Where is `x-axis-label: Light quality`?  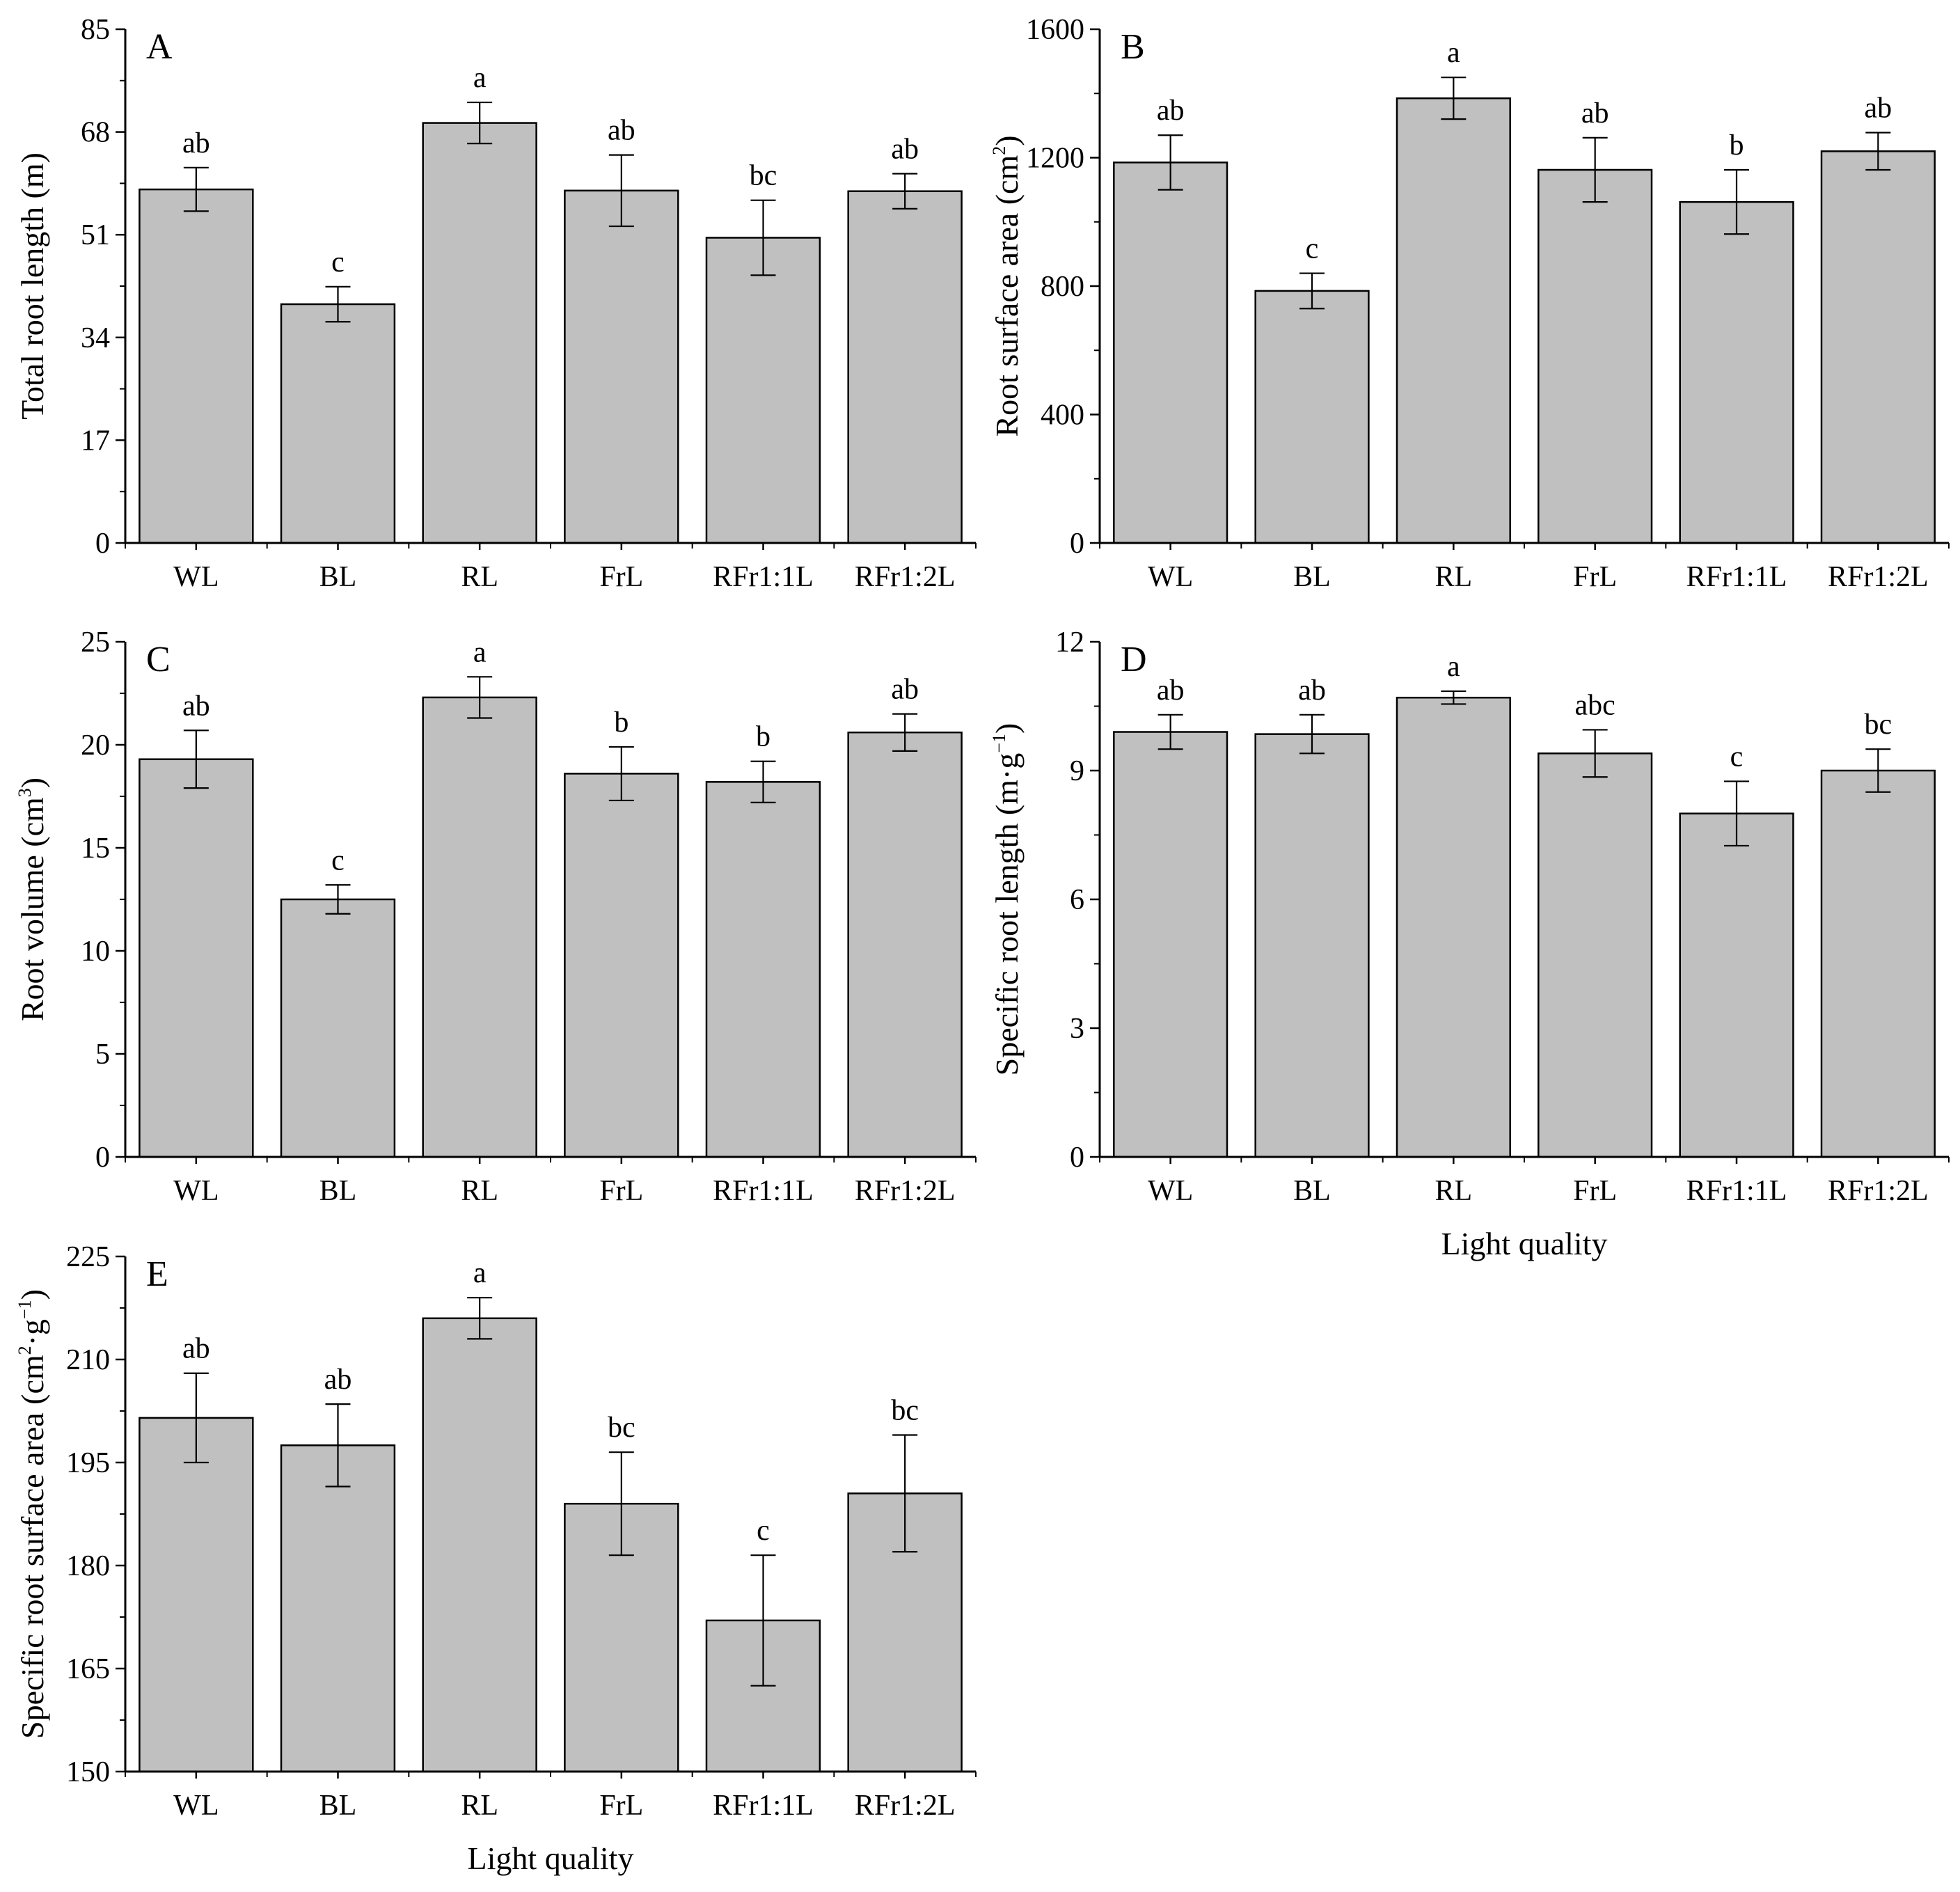
x-axis-label: Light quality is located at coordinates (1524, 1243).